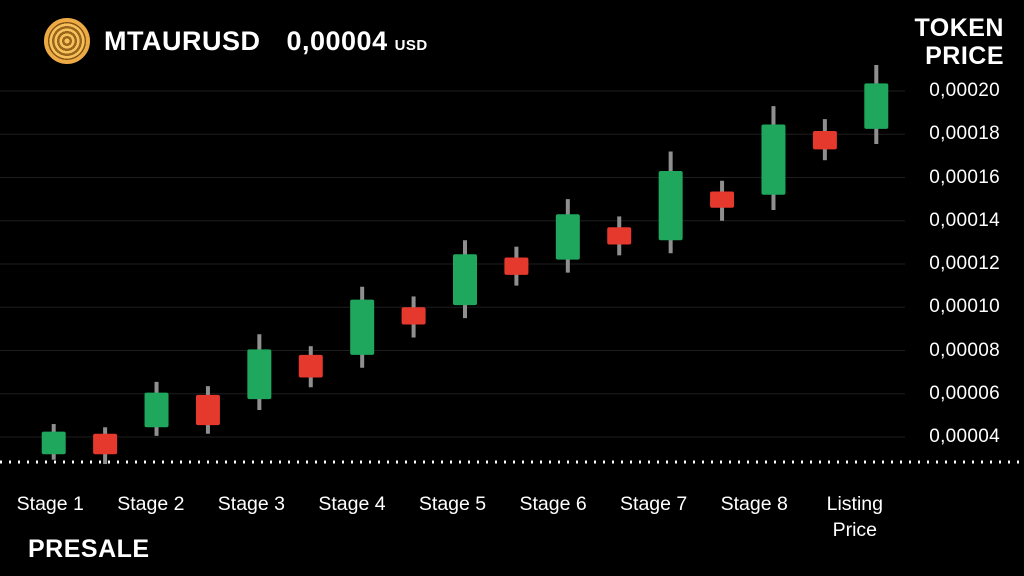  Describe the element at coordinates (964, 56) in the screenshot. I see `token-price-line2: PRICE` at that location.